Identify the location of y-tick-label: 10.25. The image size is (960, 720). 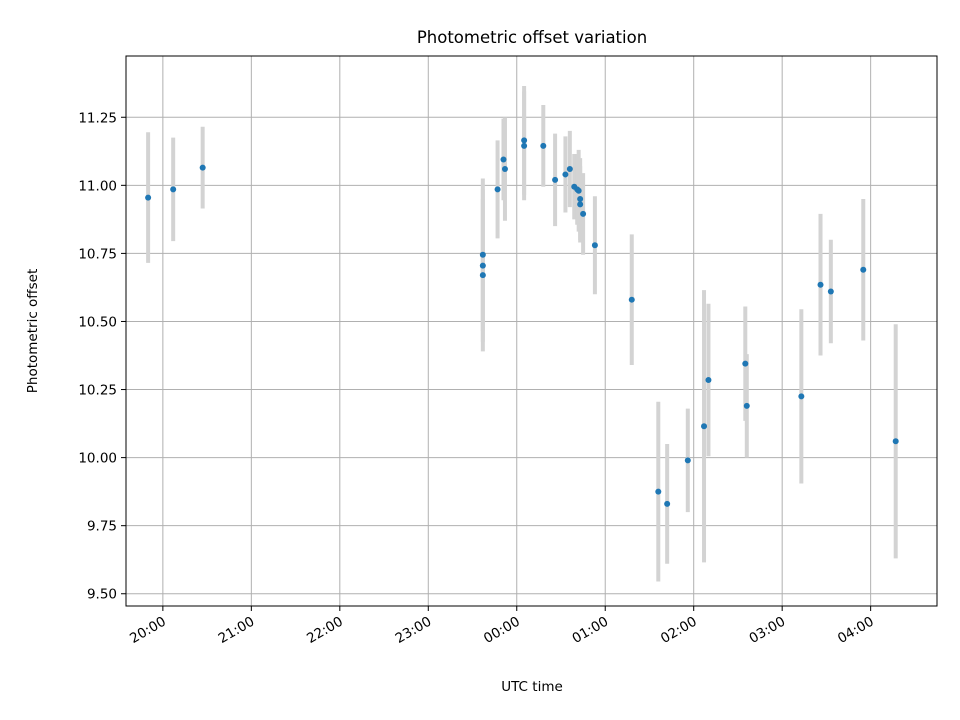
(97, 391).